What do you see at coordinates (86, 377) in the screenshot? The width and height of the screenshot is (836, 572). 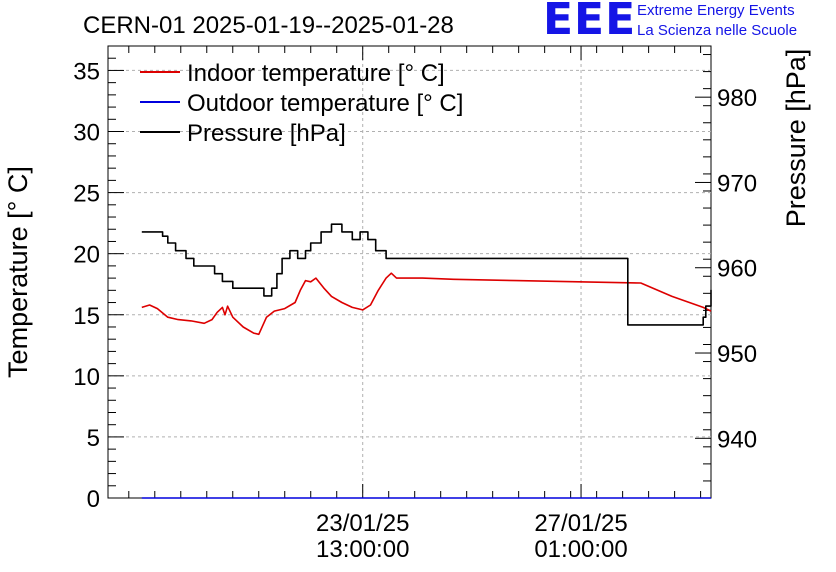 I see `y-tick-label: 10` at bounding box center [86, 377].